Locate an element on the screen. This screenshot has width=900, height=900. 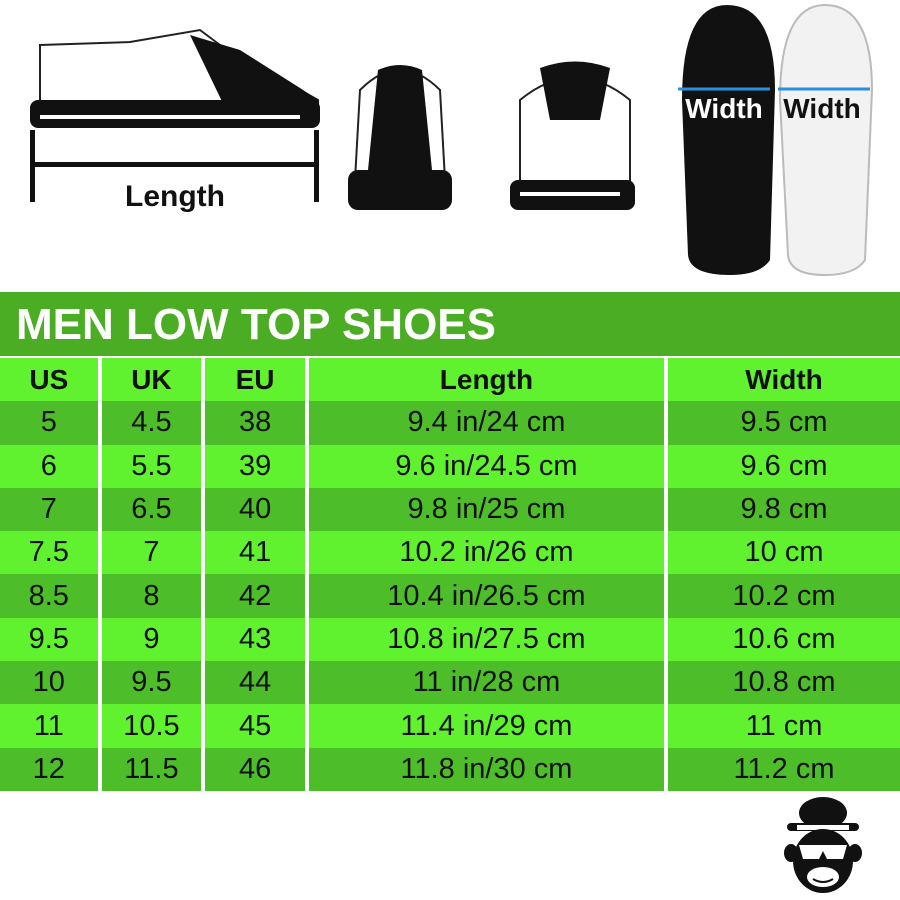
table-row: 9.5 9 43 10.8 in/27.5 cm 10.6 cm is located at coordinates (450, 639).